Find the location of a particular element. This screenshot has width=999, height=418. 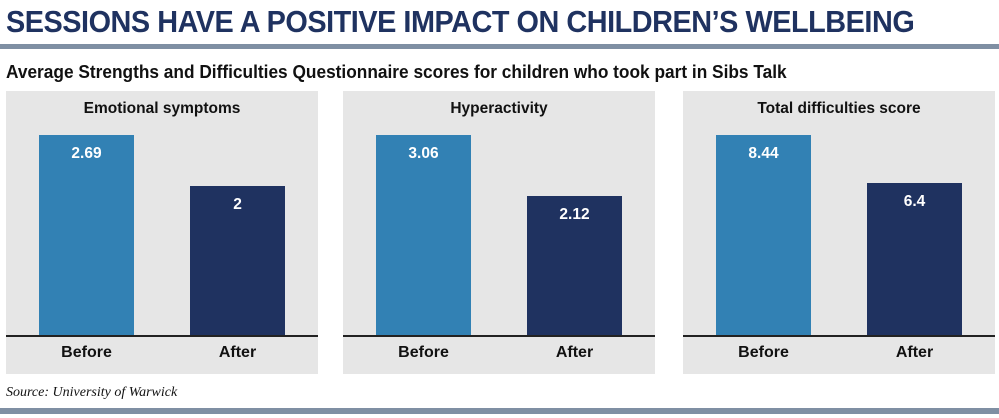

bar-value-label: 2.69 is located at coordinates (86, 153).